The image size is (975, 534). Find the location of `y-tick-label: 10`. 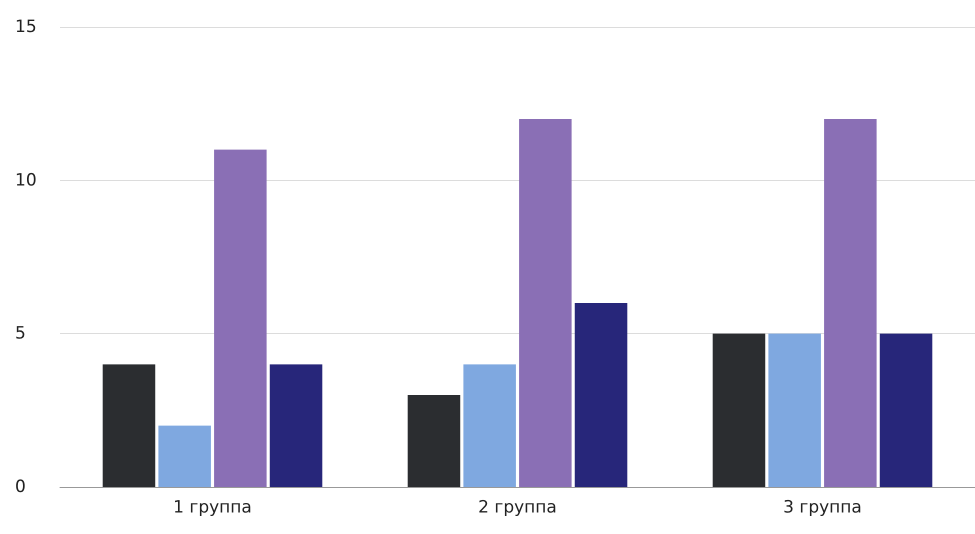

y-tick-label: 10 is located at coordinates (26, 180).